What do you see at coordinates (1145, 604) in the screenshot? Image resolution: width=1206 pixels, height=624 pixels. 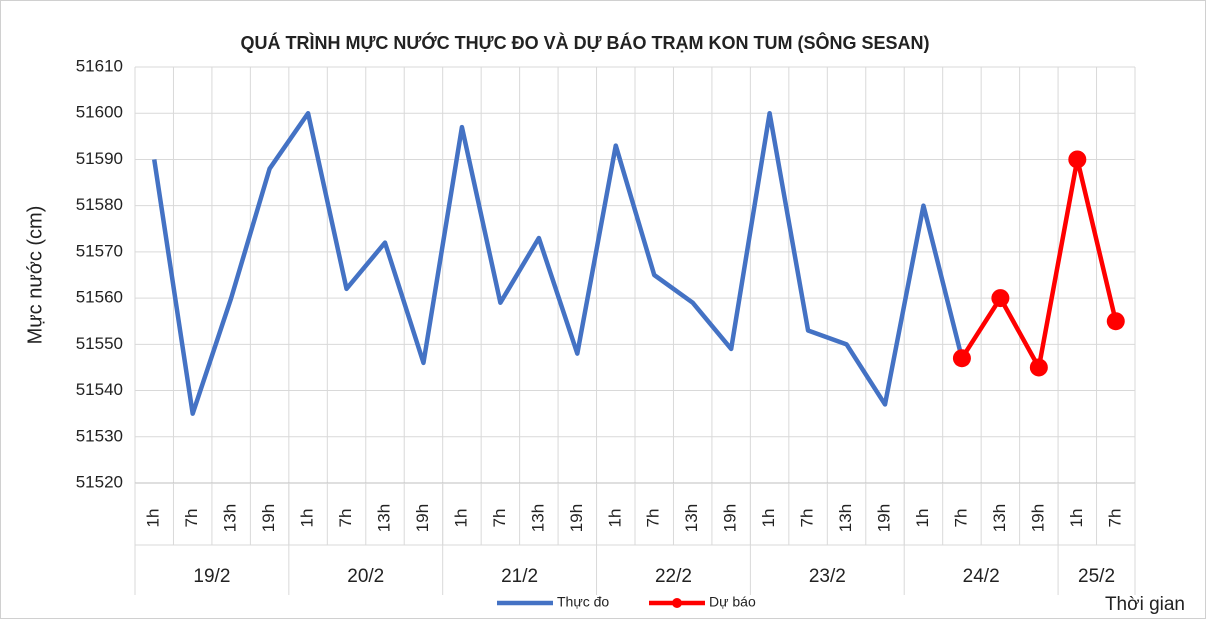 I see `x-axis-label: Thời gian` at bounding box center [1145, 604].